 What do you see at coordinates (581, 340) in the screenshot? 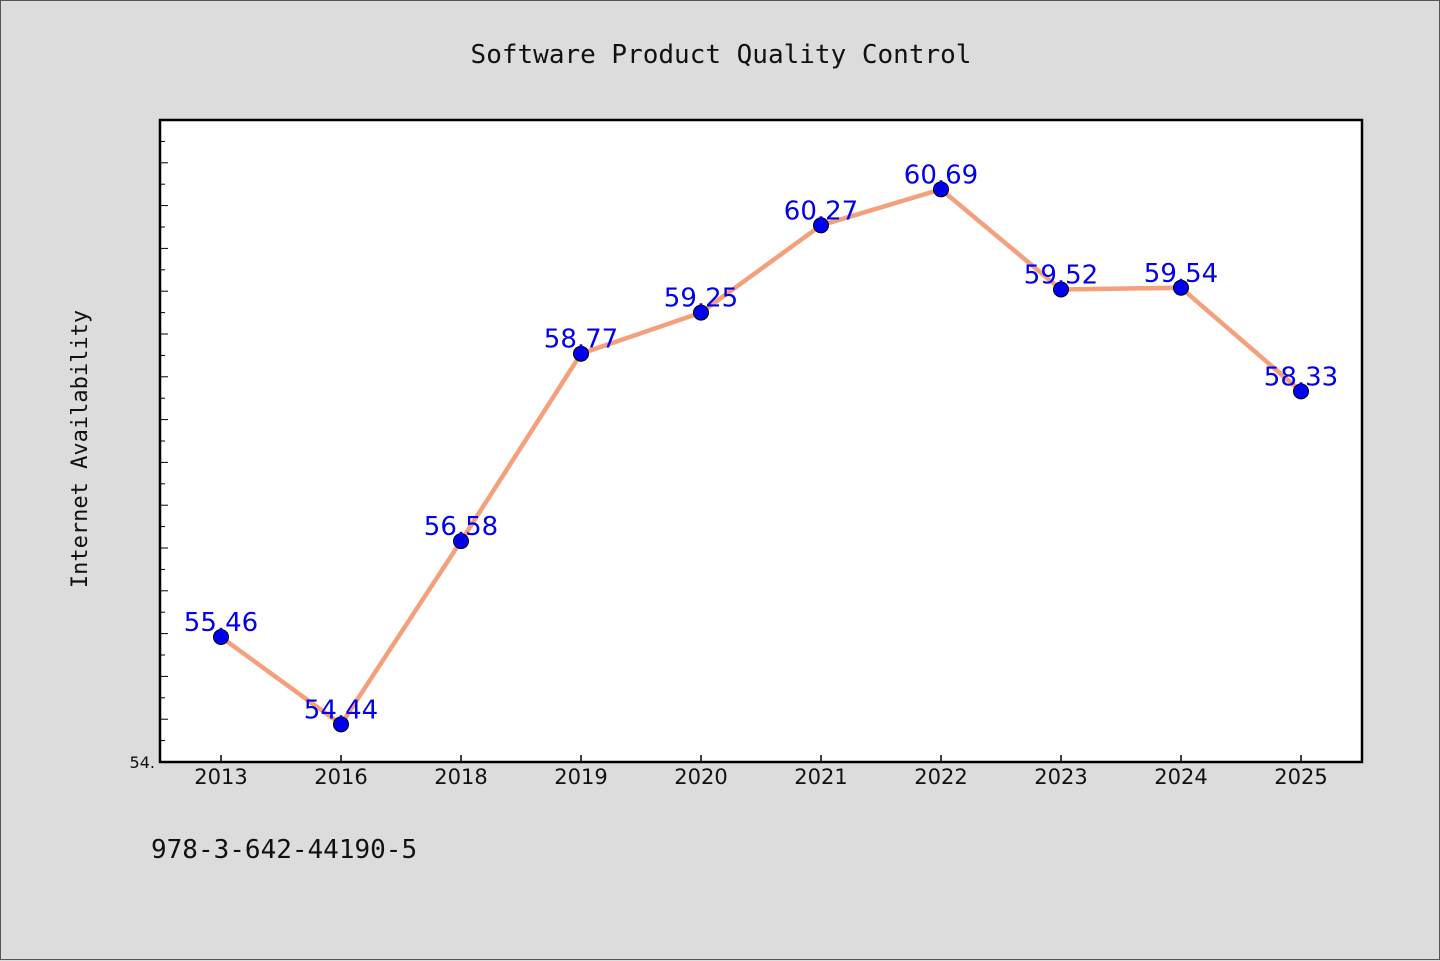
I see `data-label: 58.77` at bounding box center [581, 340].